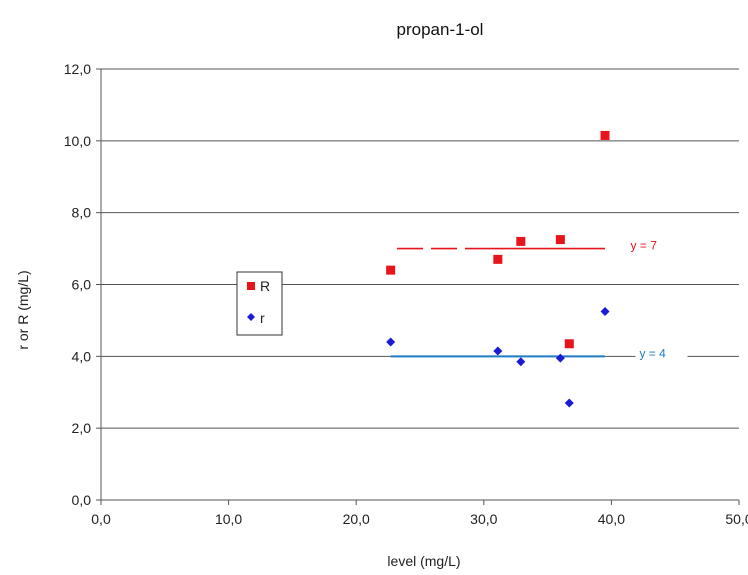  What do you see at coordinates (77, 141) in the screenshot?
I see `y-tick-label: 10,0` at bounding box center [77, 141].